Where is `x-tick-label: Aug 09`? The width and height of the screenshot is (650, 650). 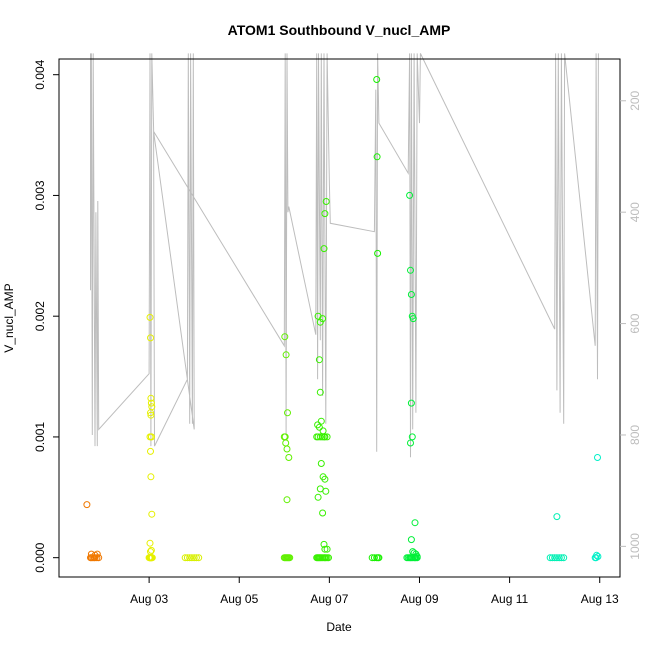
x-tick-label: Aug 09 is located at coordinates (419, 599).